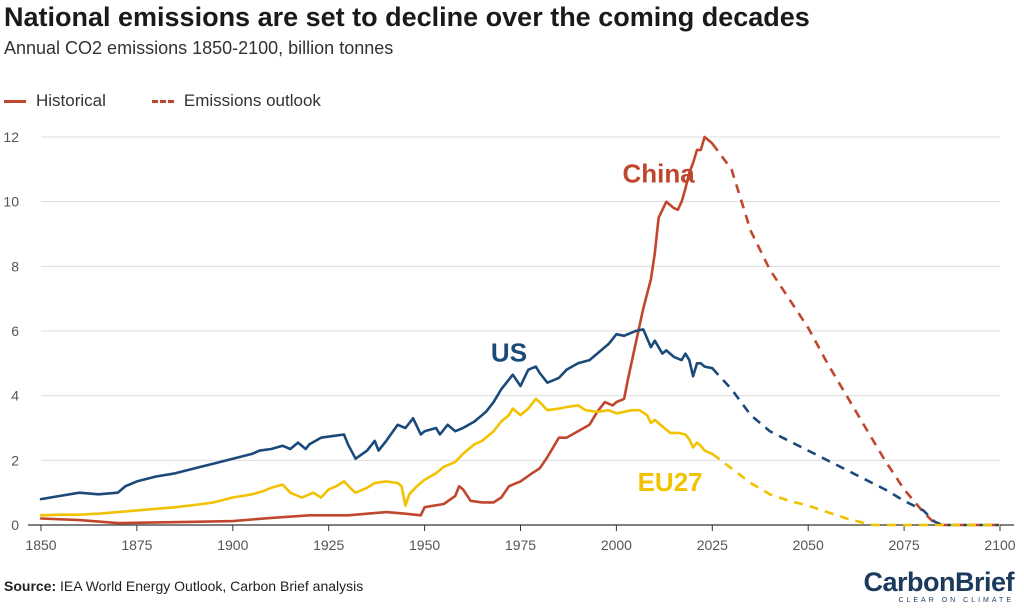  What do you see at coordinates (984, 582) in the screenshot?
I see `brand-name-part2: Brief` at bounding box center [984, 582].